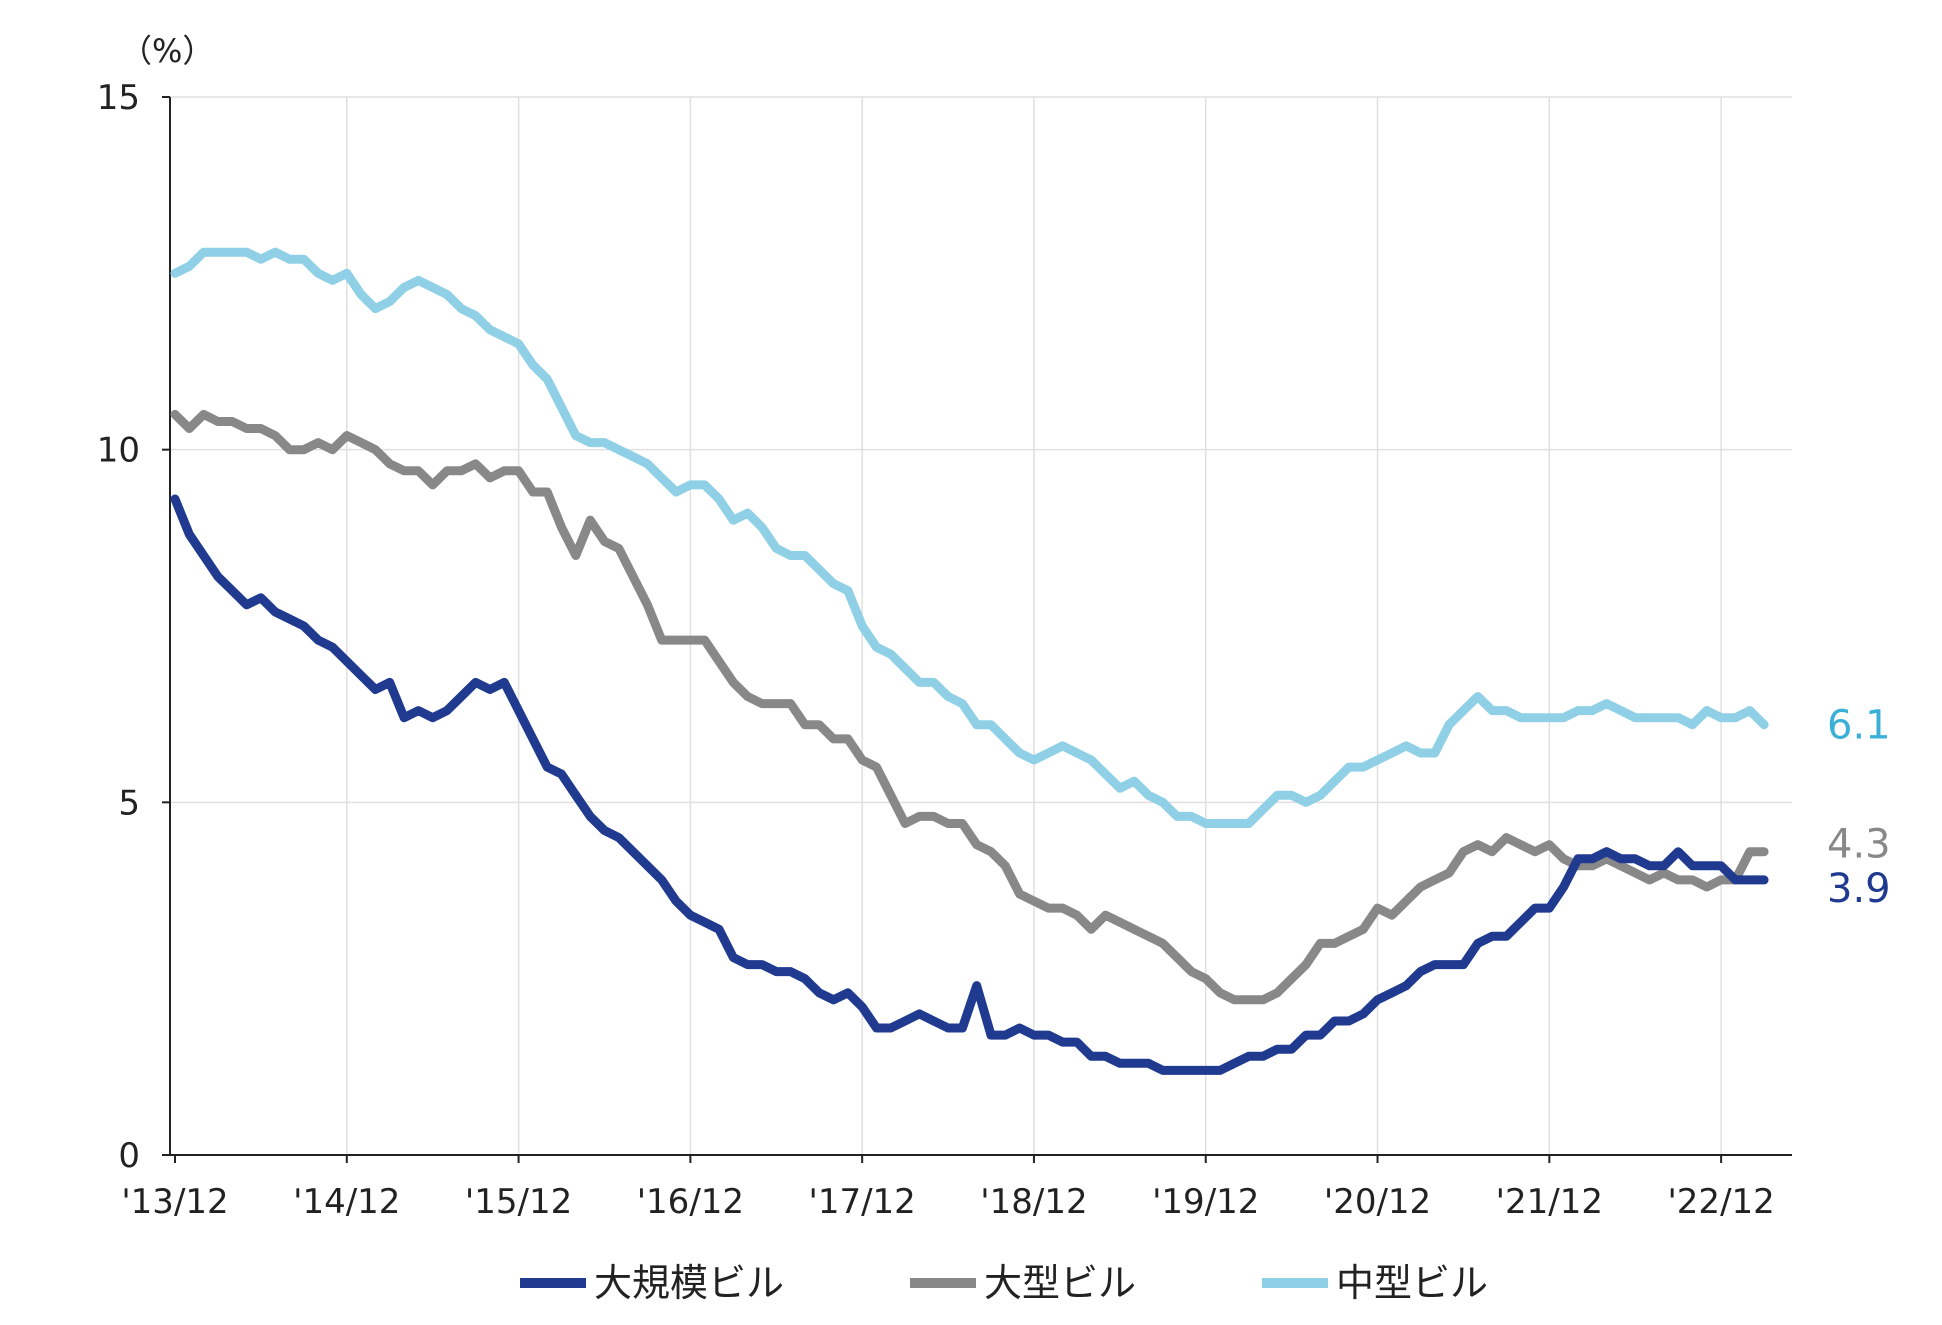 This screenshot has width=1942, height=1325. What do you see at coordinates (1859, 889) in the screenshot?
I see `end-value-label-0: 3.9` at bounding box center [1859, 889].